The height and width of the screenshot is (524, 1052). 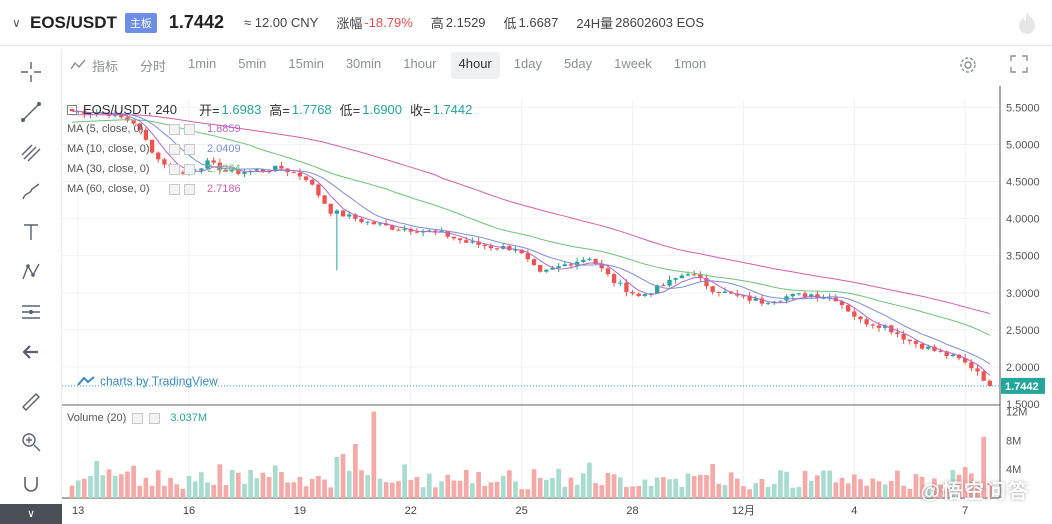 I want to click on time-tick-label: 16, so click(x=189, y=511).